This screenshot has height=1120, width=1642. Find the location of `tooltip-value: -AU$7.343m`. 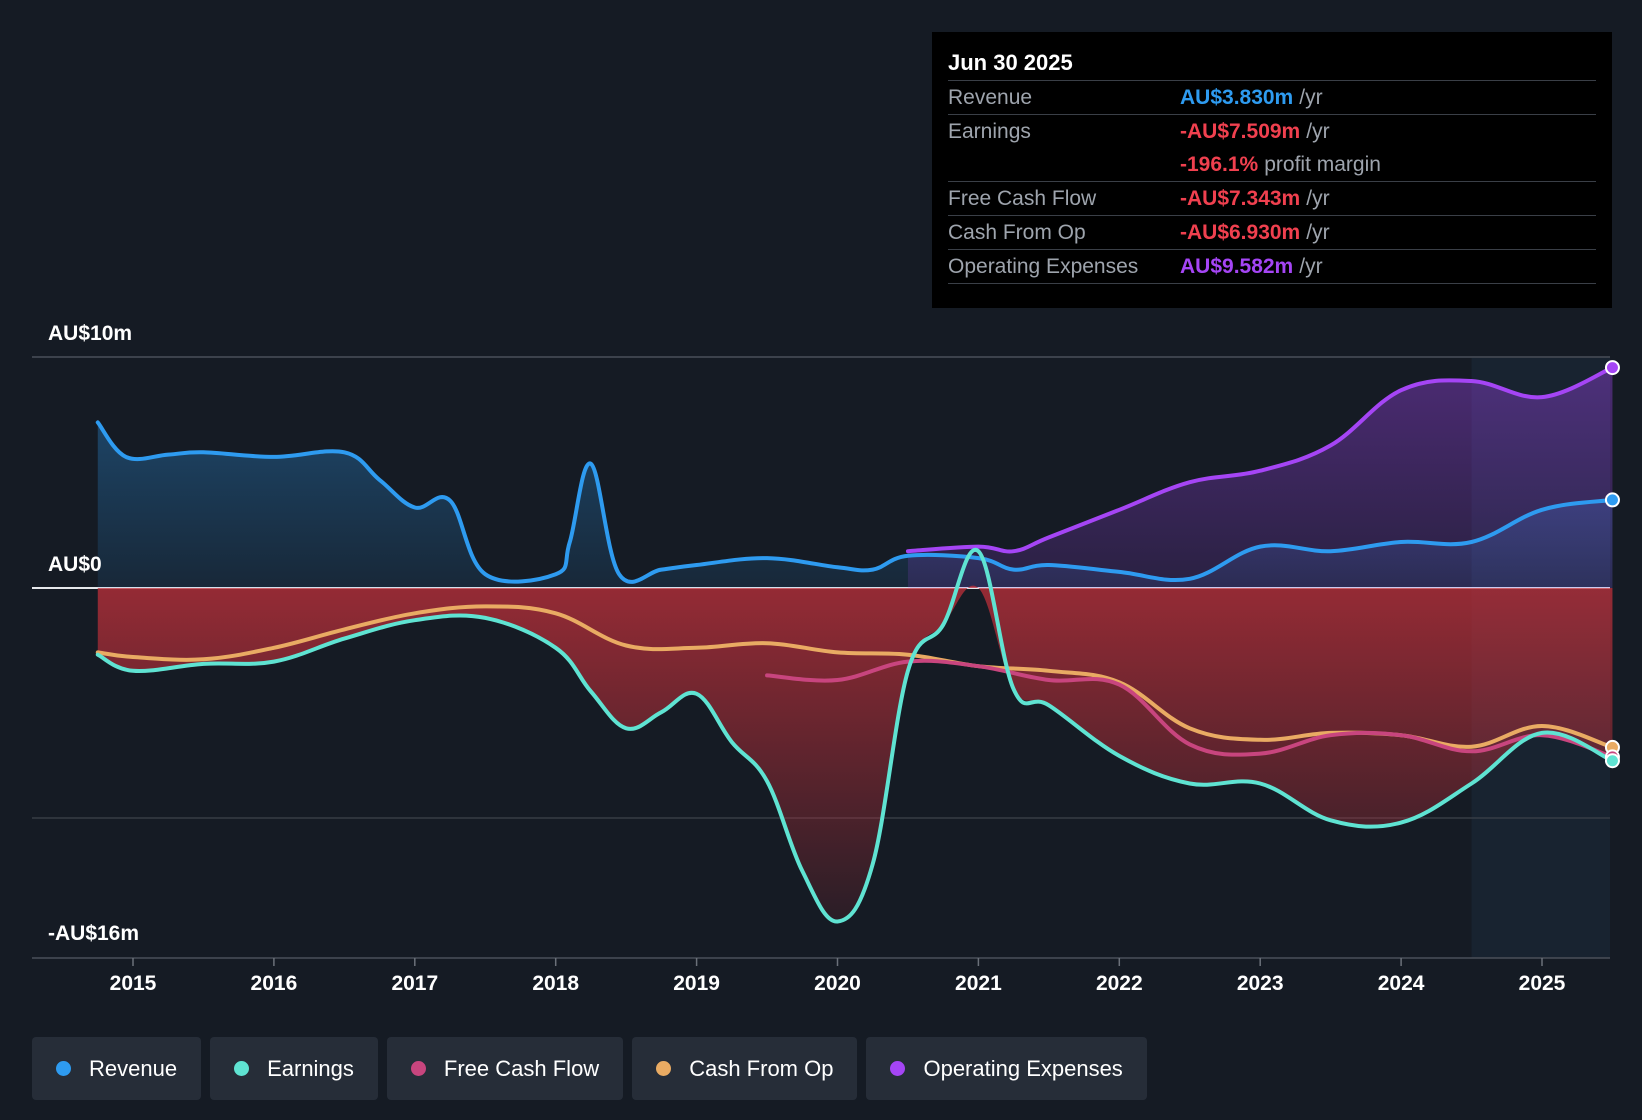

tooltip-value: -AU$7.343m is located at coordinates (1240, 198).